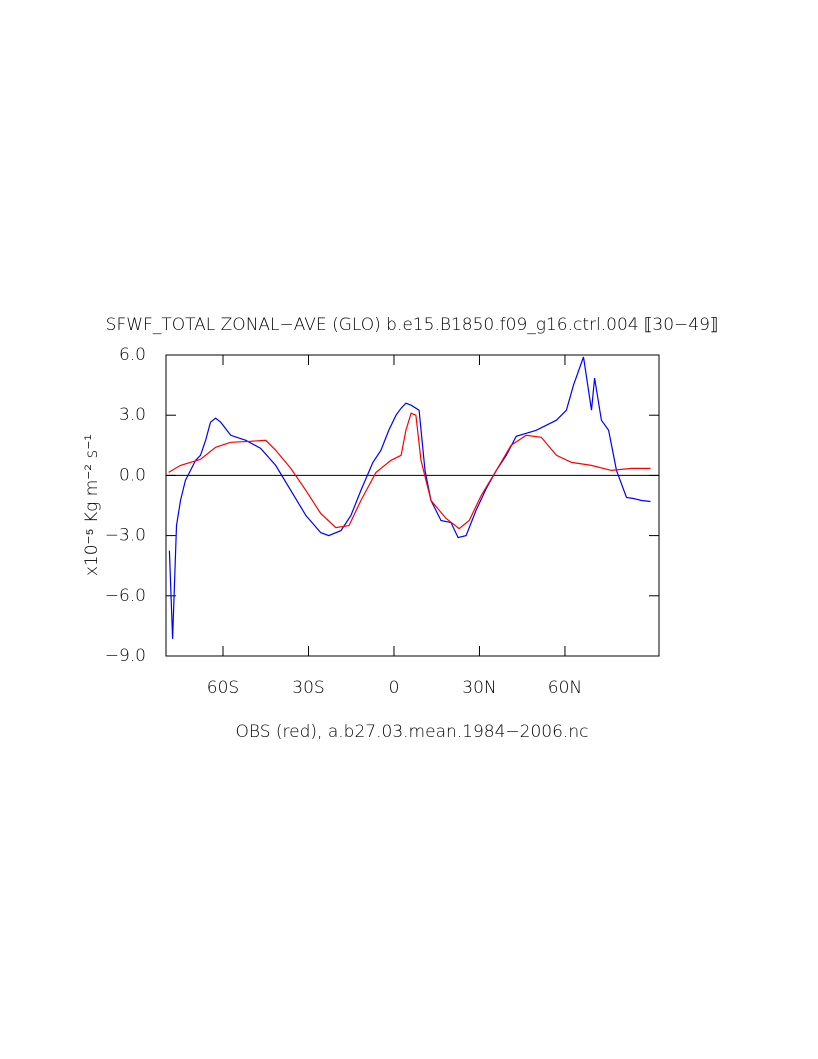 The height and width of the screenshot is (1059, 818). I want to click on y-tick-label: −6.0, so click(125, 596).